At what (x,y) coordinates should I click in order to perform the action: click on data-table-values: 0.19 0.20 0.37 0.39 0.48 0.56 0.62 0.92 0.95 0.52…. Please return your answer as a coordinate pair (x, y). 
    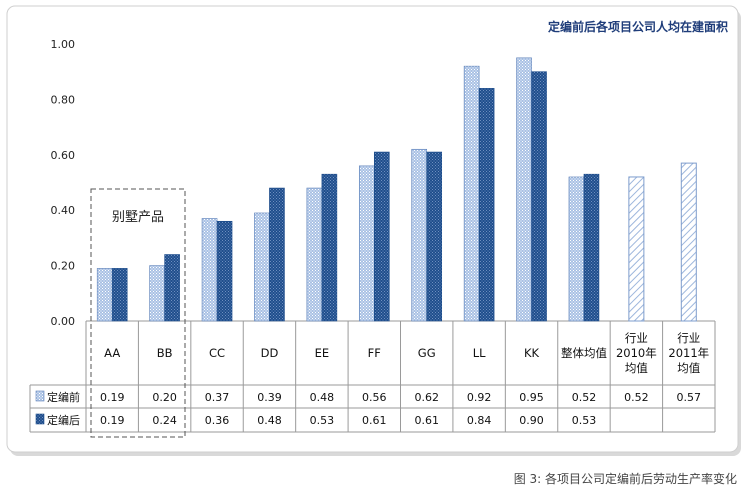
    Looking at the image, I should click on (400, 409).